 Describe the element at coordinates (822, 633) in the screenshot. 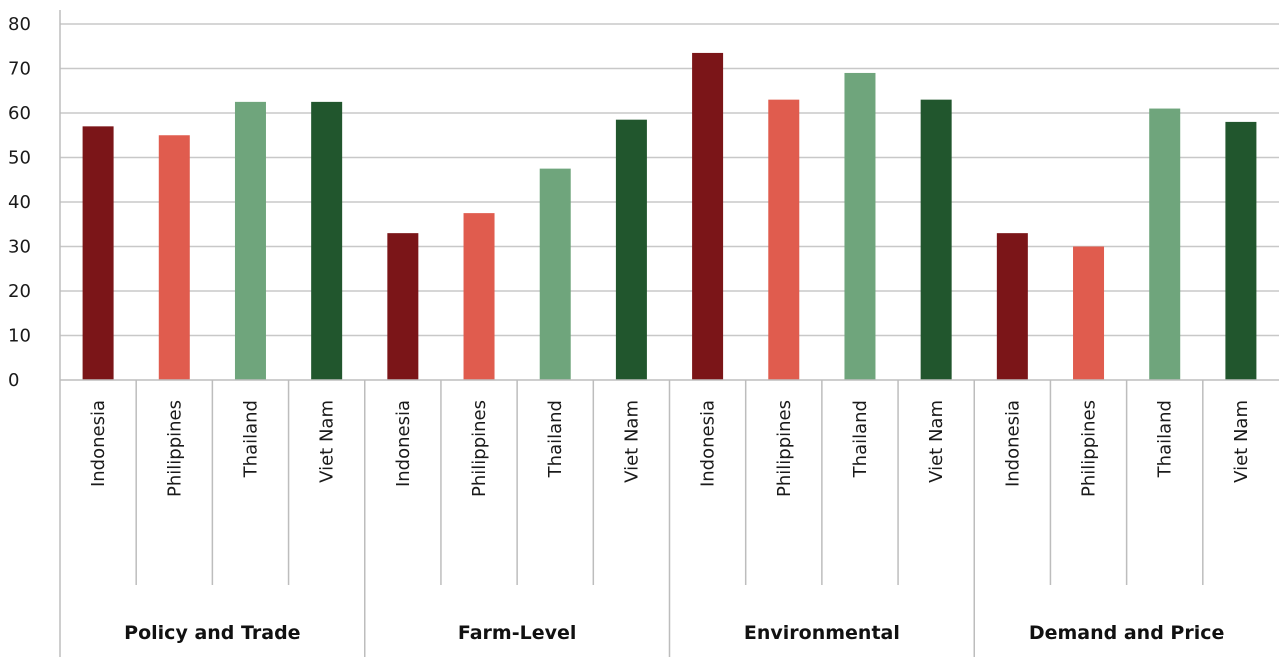

I see `x-group-label: Environmental` at that location.